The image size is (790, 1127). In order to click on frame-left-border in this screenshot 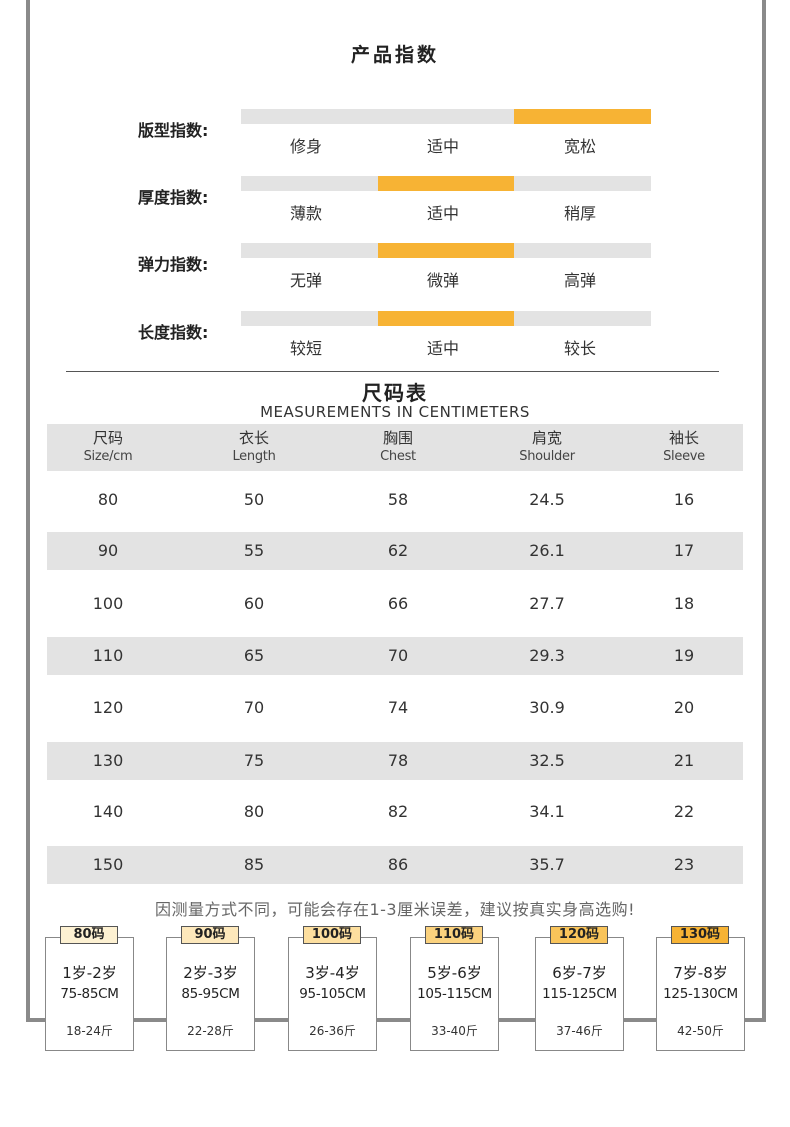, I will do `click(28, 511)`.